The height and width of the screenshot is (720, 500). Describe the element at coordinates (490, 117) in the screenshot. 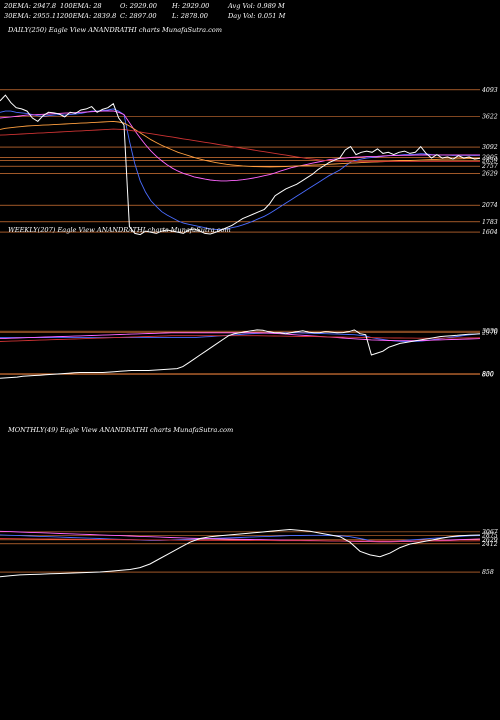

I see `price-level-label: 3622` at that location.